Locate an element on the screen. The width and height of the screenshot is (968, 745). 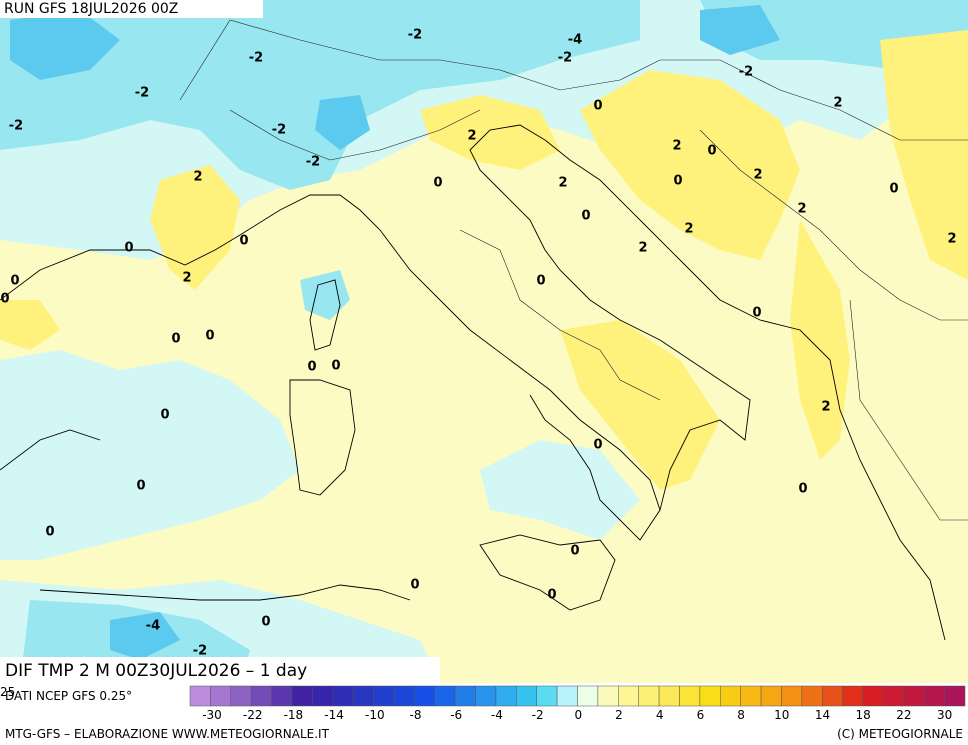
credit-right: (C) METEOGIORNALE is located at coordinates (900, 734).